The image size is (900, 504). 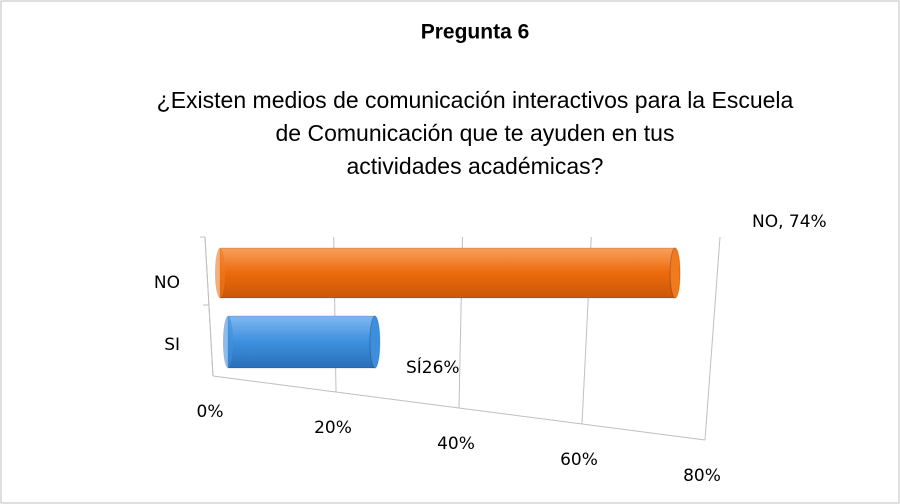 What do you see at coordinates (167, 283) in the screenshot?
I see `y-tick-label: NO` at bounding box center [167, 283].